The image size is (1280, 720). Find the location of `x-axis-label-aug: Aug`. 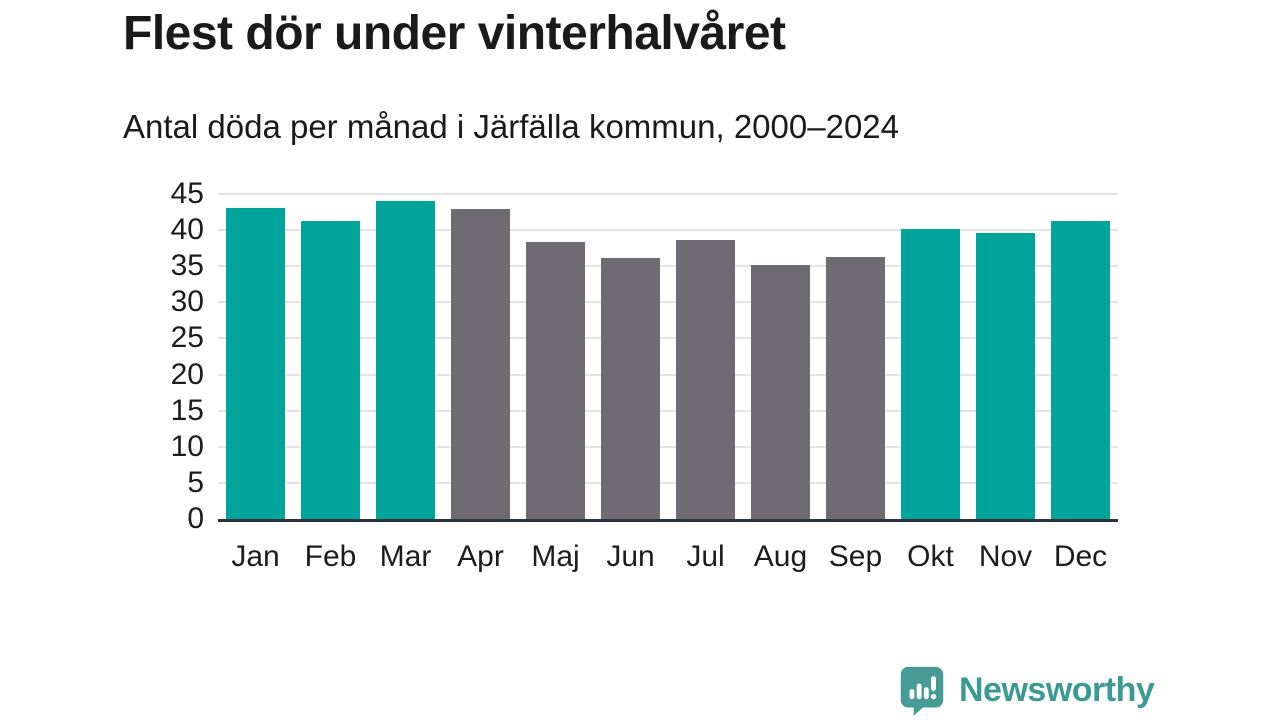

x-axis-label-aug: Aug is located at coordinates (780, 556).